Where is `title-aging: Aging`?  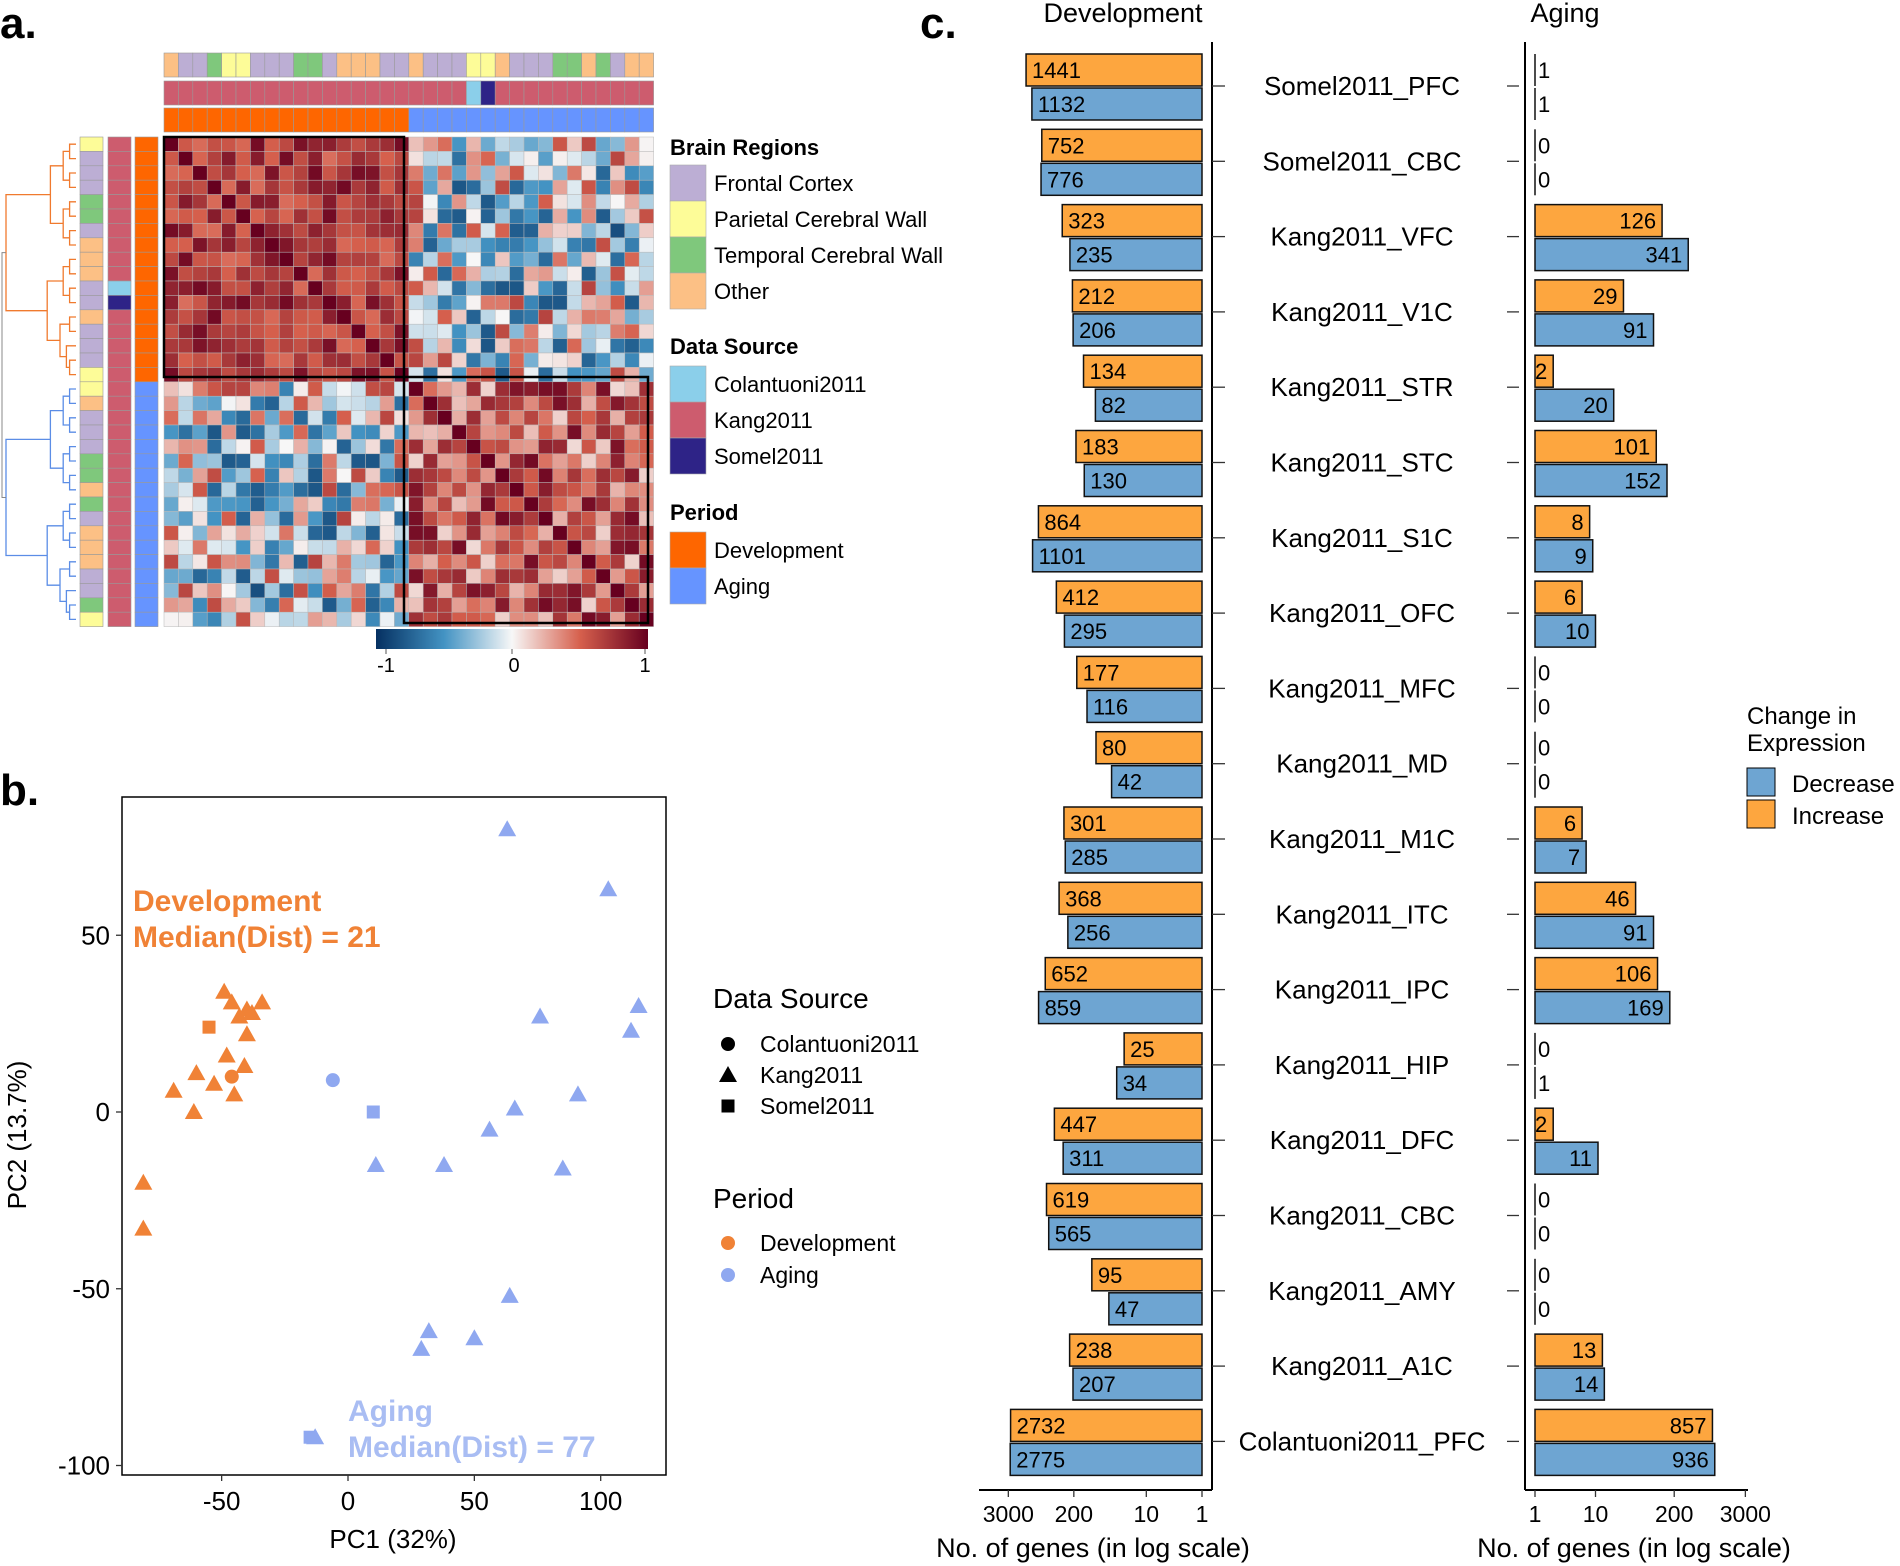 title-aging: Aging is located at coordinates (1564, 14).